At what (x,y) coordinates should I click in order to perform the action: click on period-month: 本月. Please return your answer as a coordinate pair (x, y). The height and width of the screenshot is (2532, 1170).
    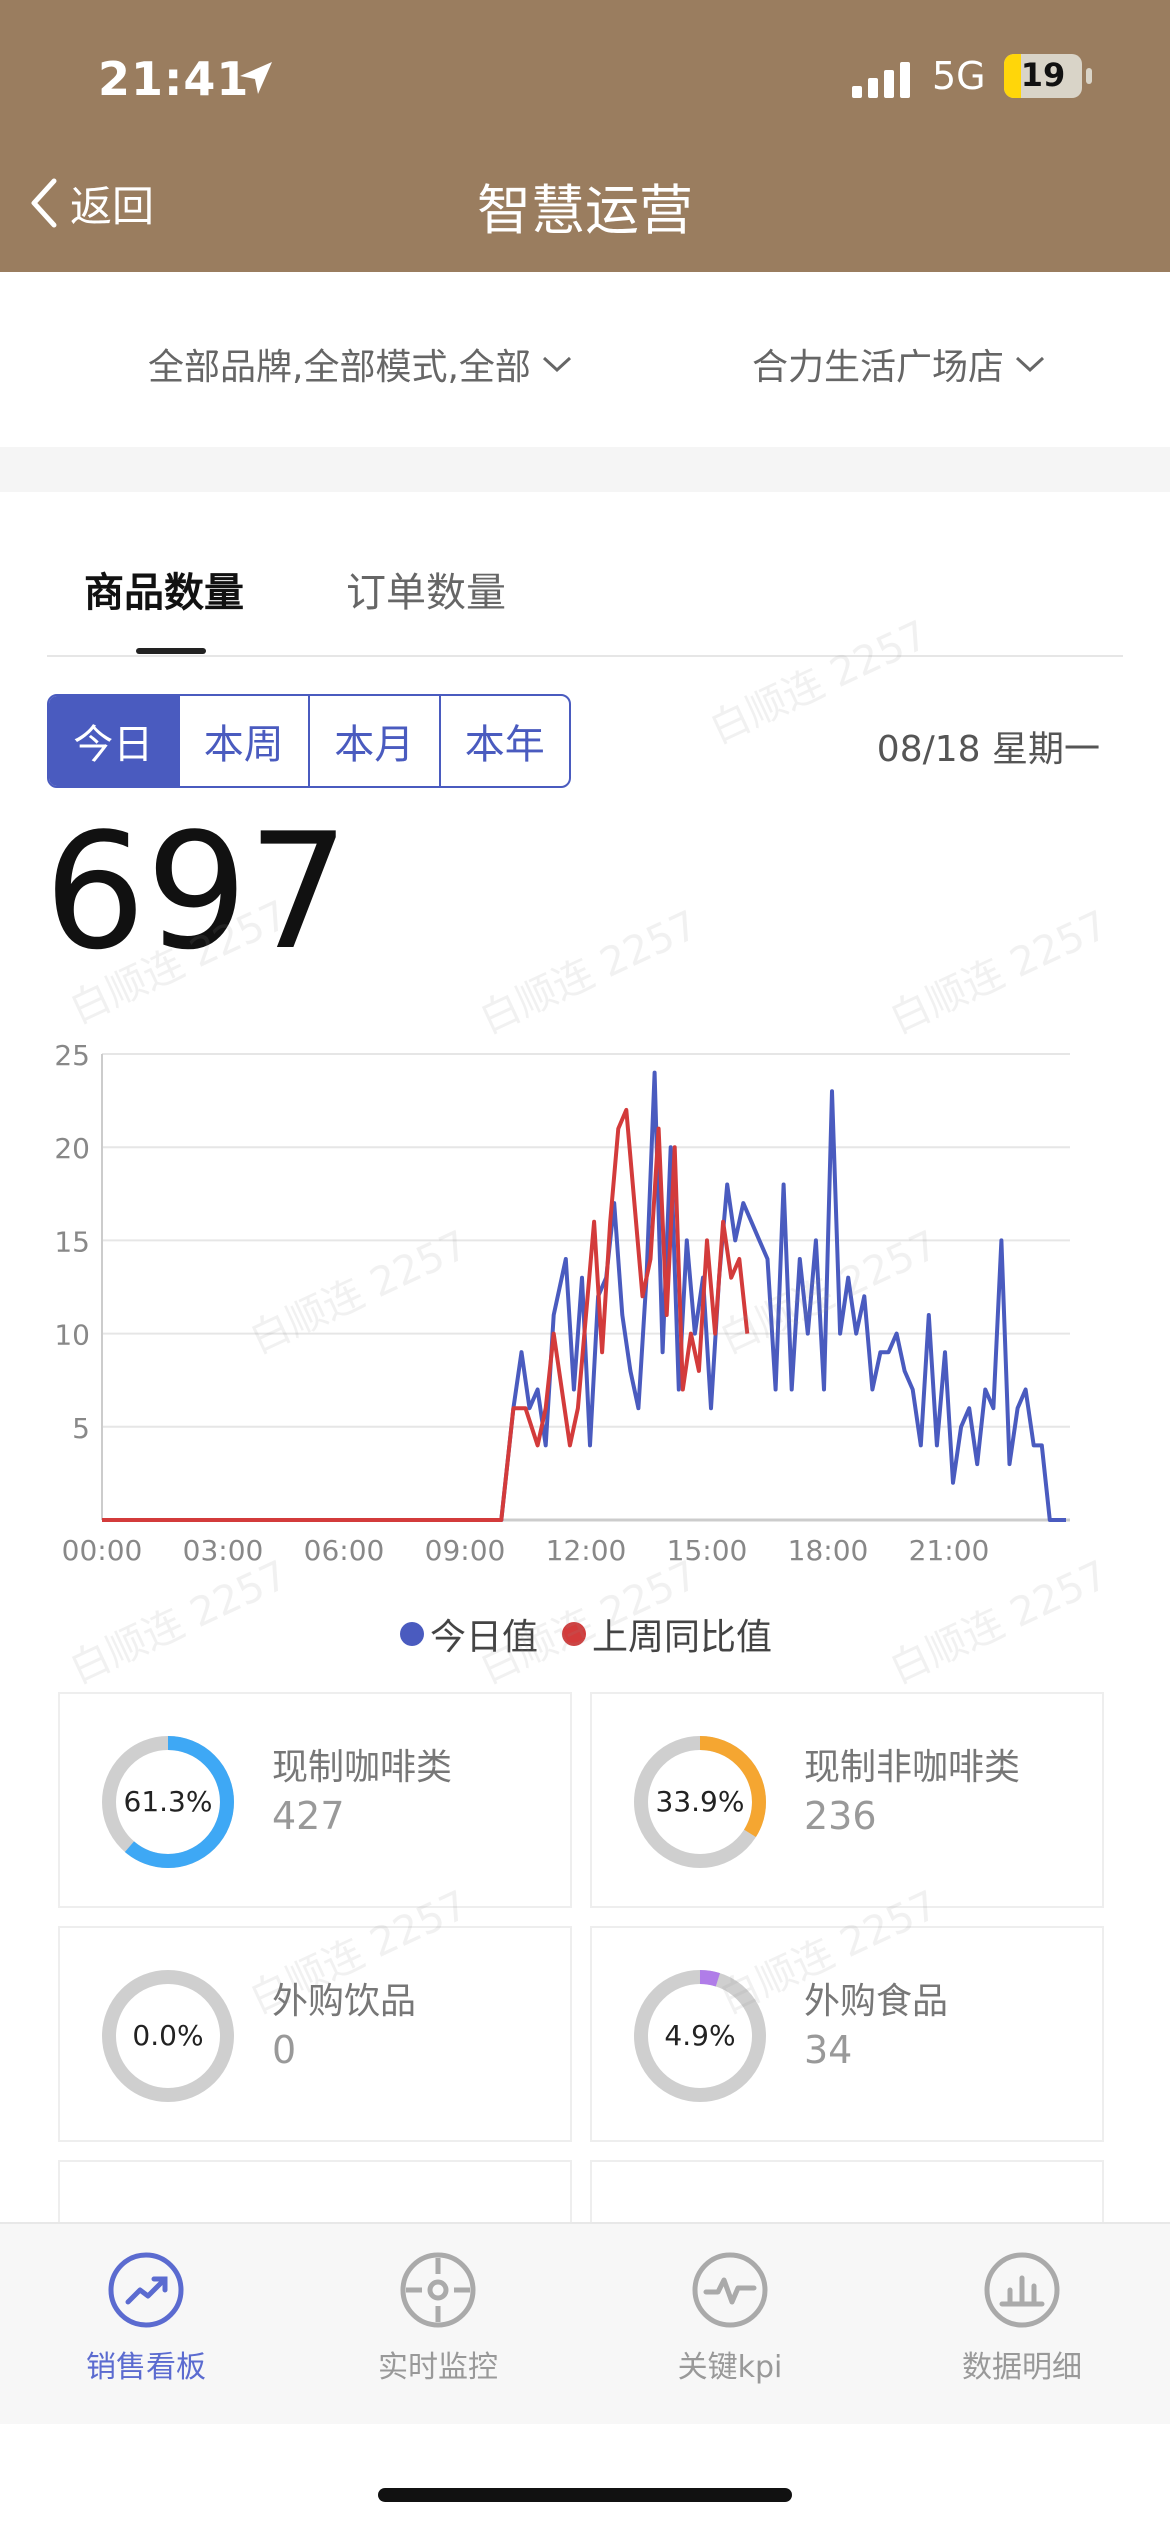
    Looking at the image, I should click on (373, 741).